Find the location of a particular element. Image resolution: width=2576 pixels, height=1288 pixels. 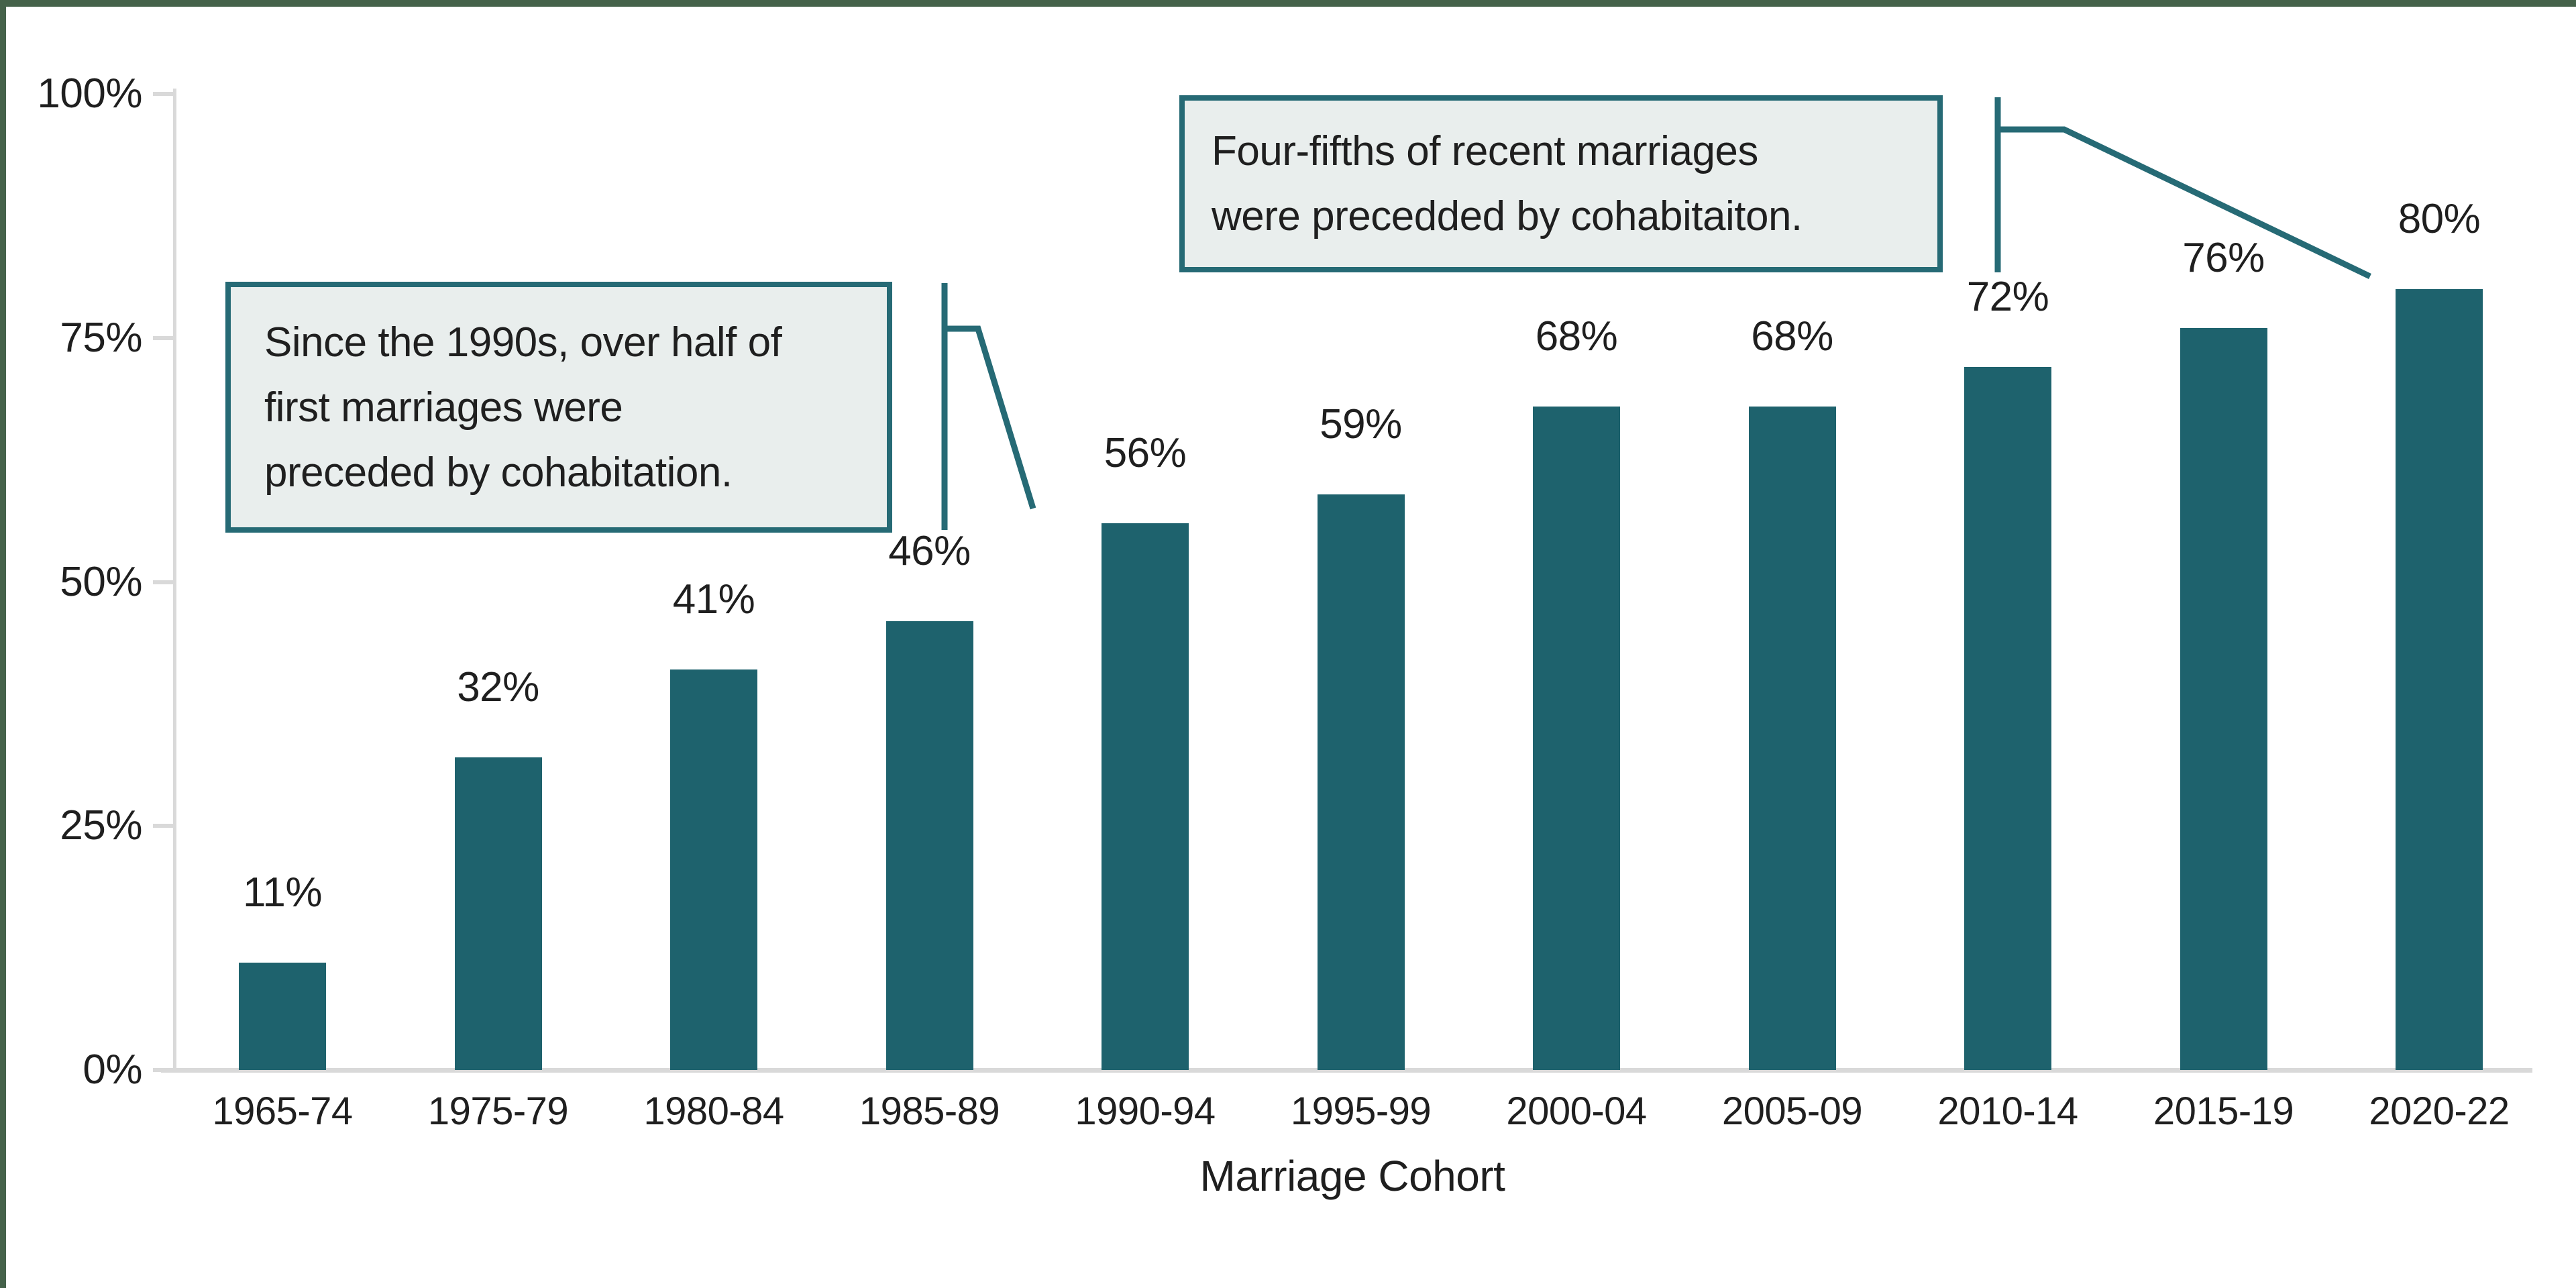

bar-value-label: 59% is located at coordinates (1361, 423).